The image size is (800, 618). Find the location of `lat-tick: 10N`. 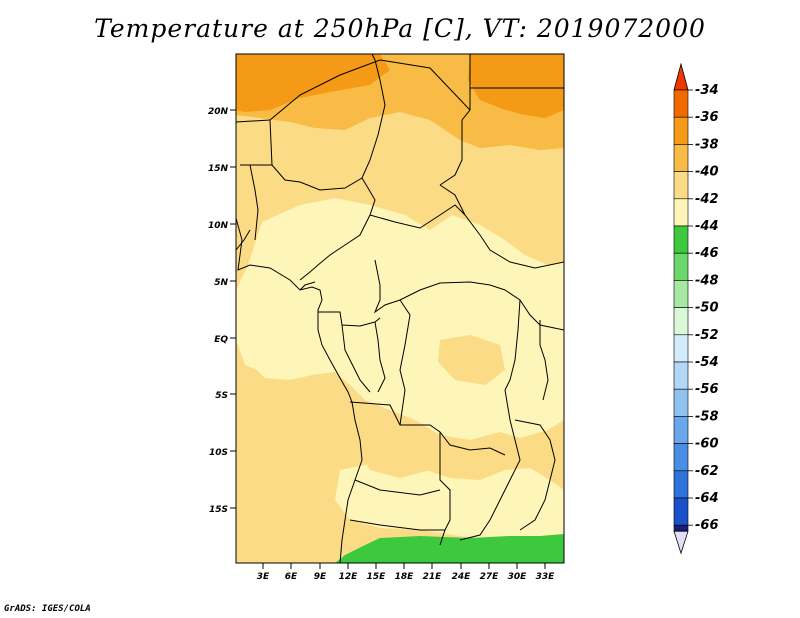

lat-tick: 10N is located at coordinates (222, 226).